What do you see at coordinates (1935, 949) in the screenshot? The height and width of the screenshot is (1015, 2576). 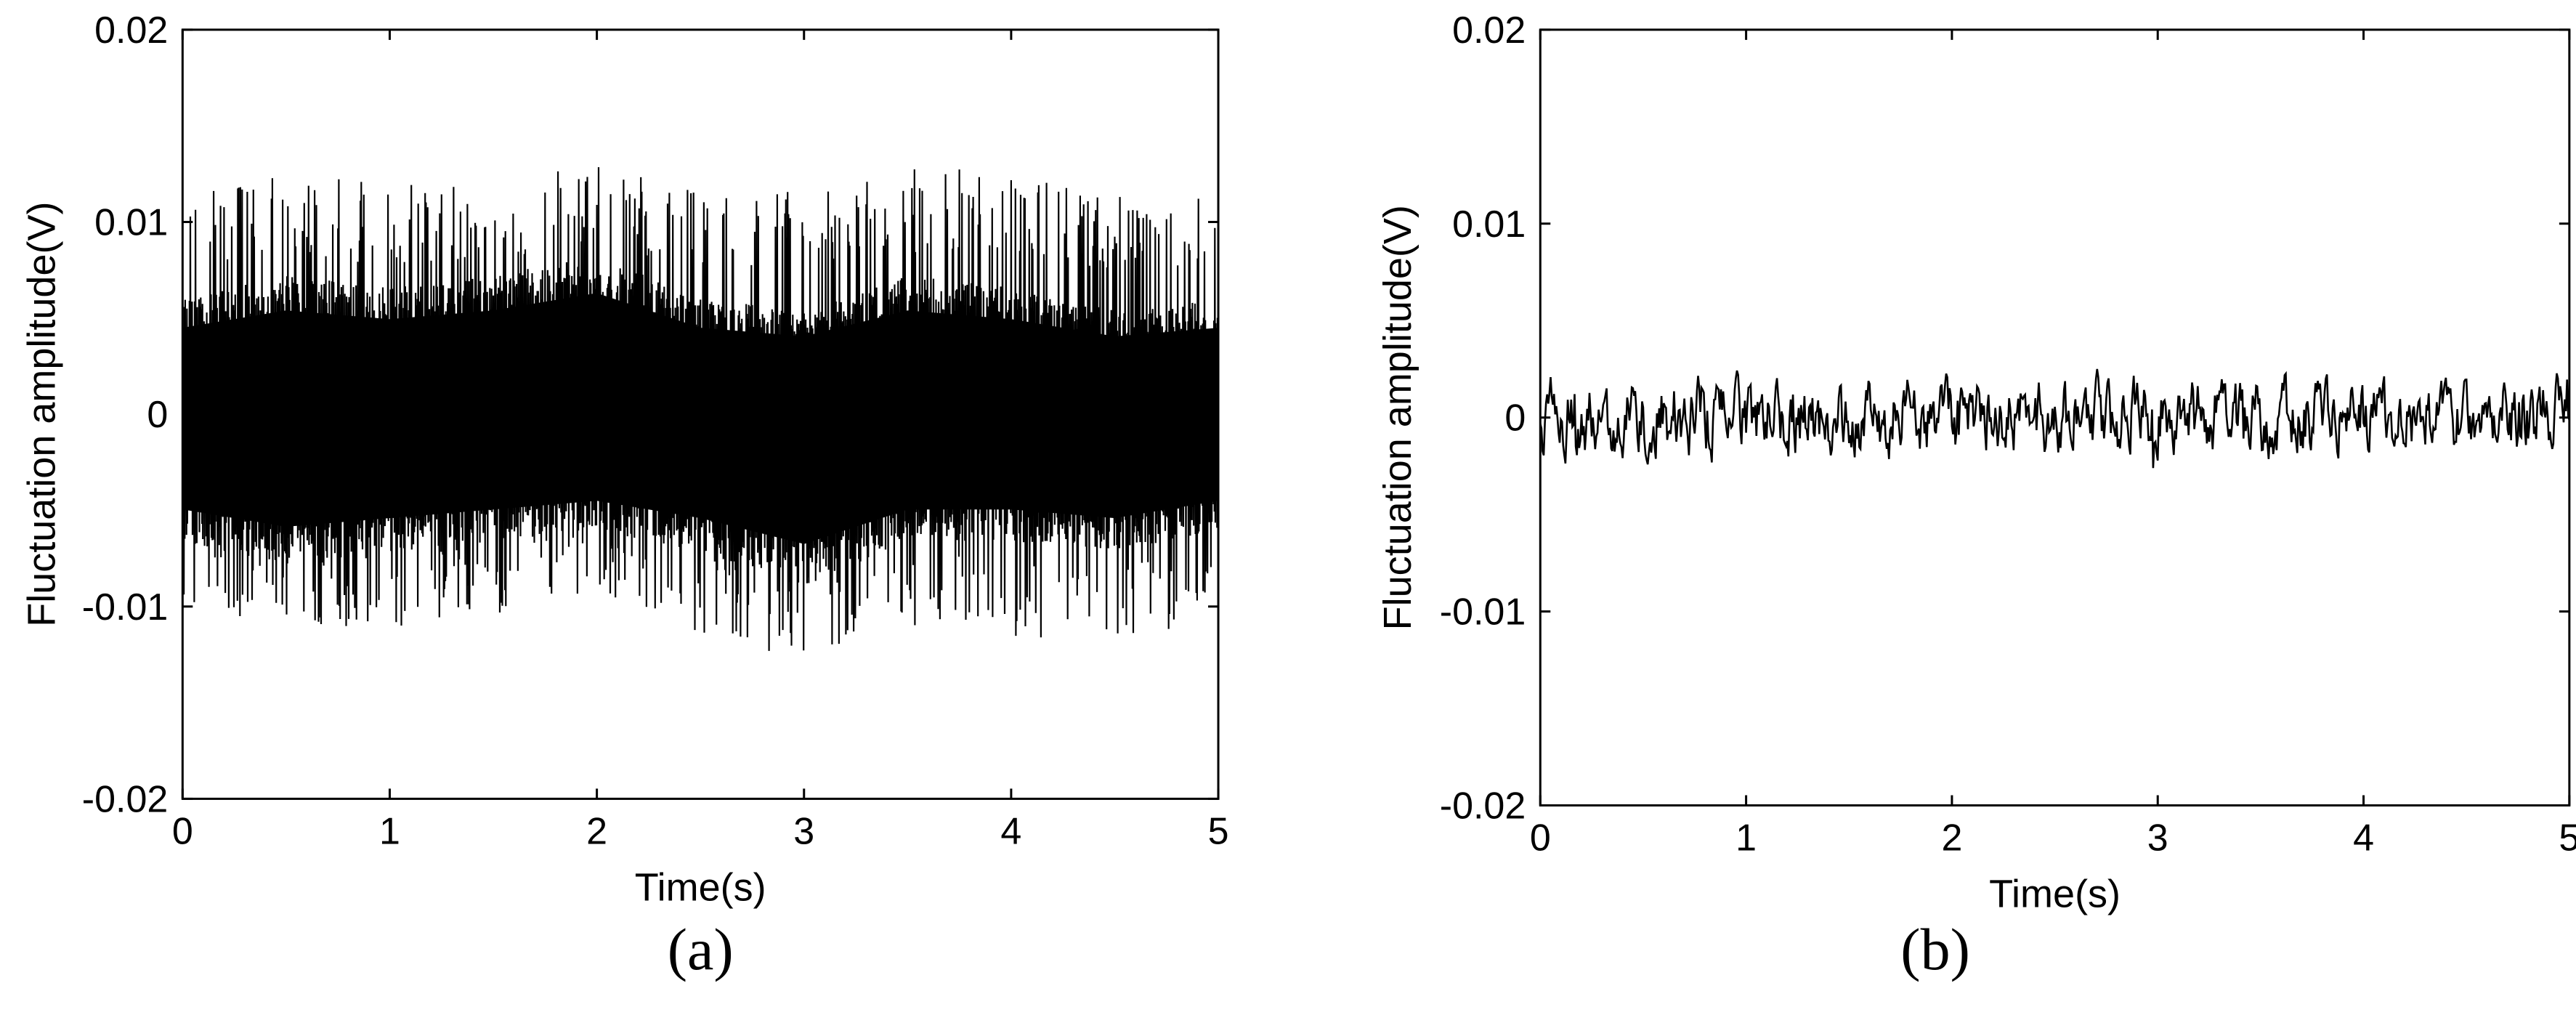 I see `panel-label: (b)` at bounding box center [1935, 949].